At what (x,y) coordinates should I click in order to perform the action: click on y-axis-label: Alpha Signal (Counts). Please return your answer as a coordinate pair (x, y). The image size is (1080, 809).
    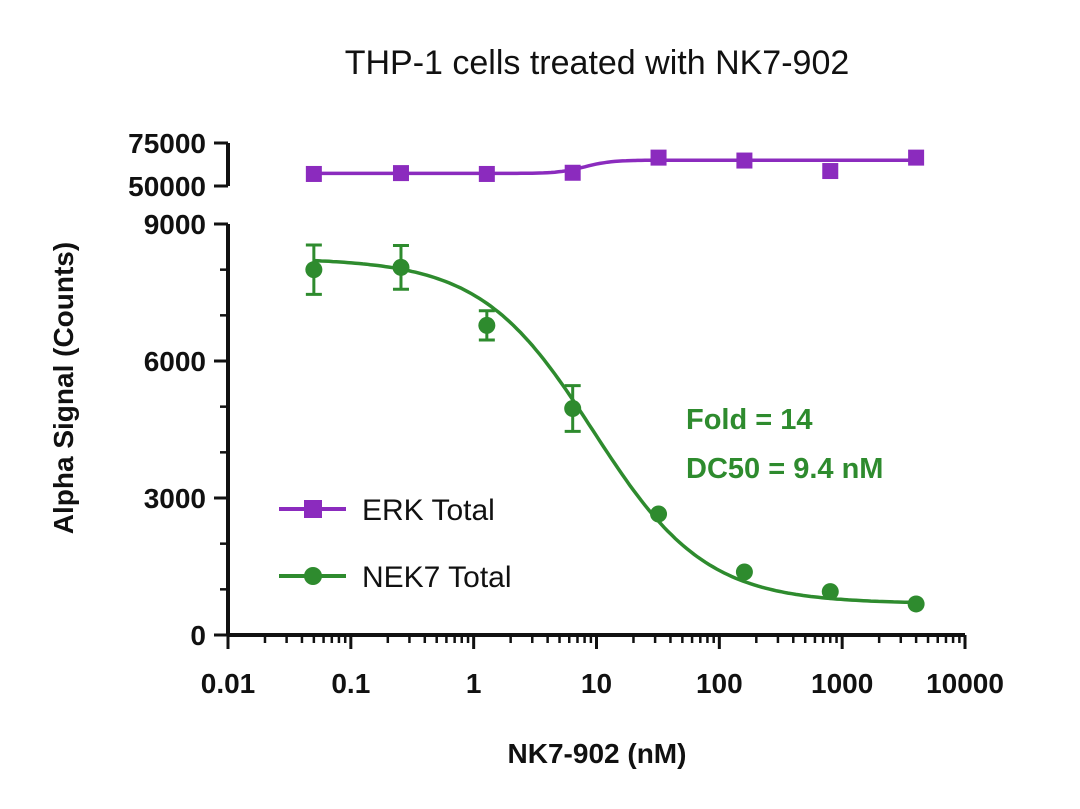
    Looking at the image, I should click on (63, 388).